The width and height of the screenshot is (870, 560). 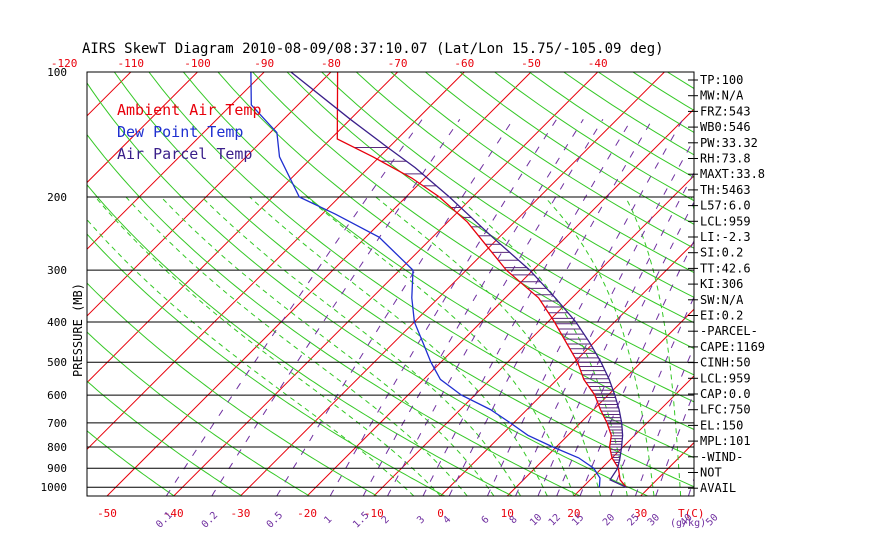 What do you see at coordinates (514, 520) in the screenshot?
I see `mixing-ratio-tick-label: 8` at bounding box center [514, 520].